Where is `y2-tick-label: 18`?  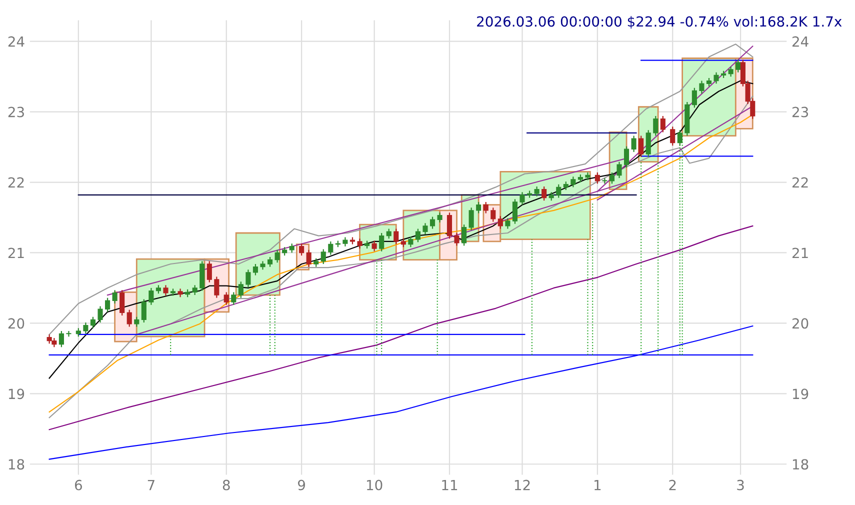 y2-tick-label: 18 is located at coordinates (800, 464).